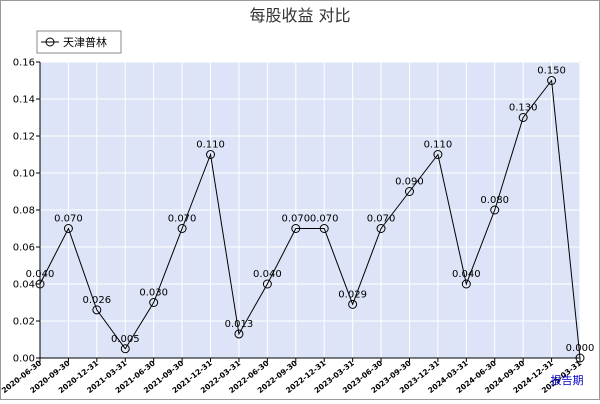 Image resolution: width=600 pixels, height=404 pixels. What do you see at coordinates (24, 174) in the screenshot?
I see `y-tick-label: 0.10` at bounding box center [24, 174].